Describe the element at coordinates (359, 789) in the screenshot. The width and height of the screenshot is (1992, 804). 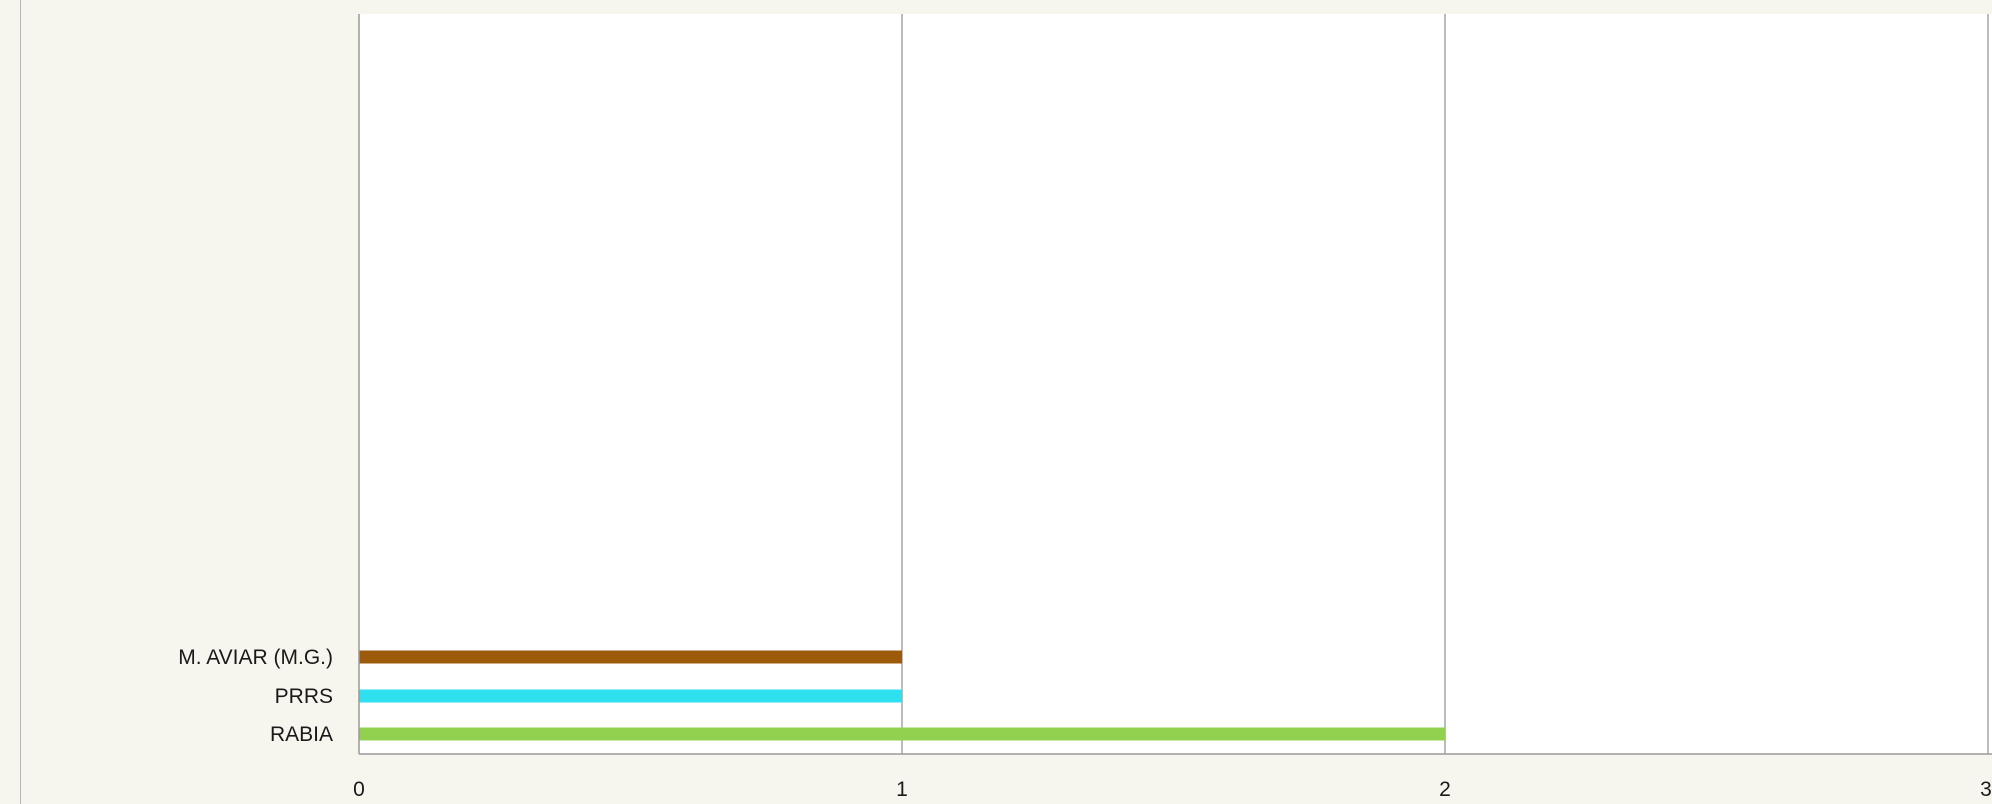
I see `x-tick-label: 0` at that location.